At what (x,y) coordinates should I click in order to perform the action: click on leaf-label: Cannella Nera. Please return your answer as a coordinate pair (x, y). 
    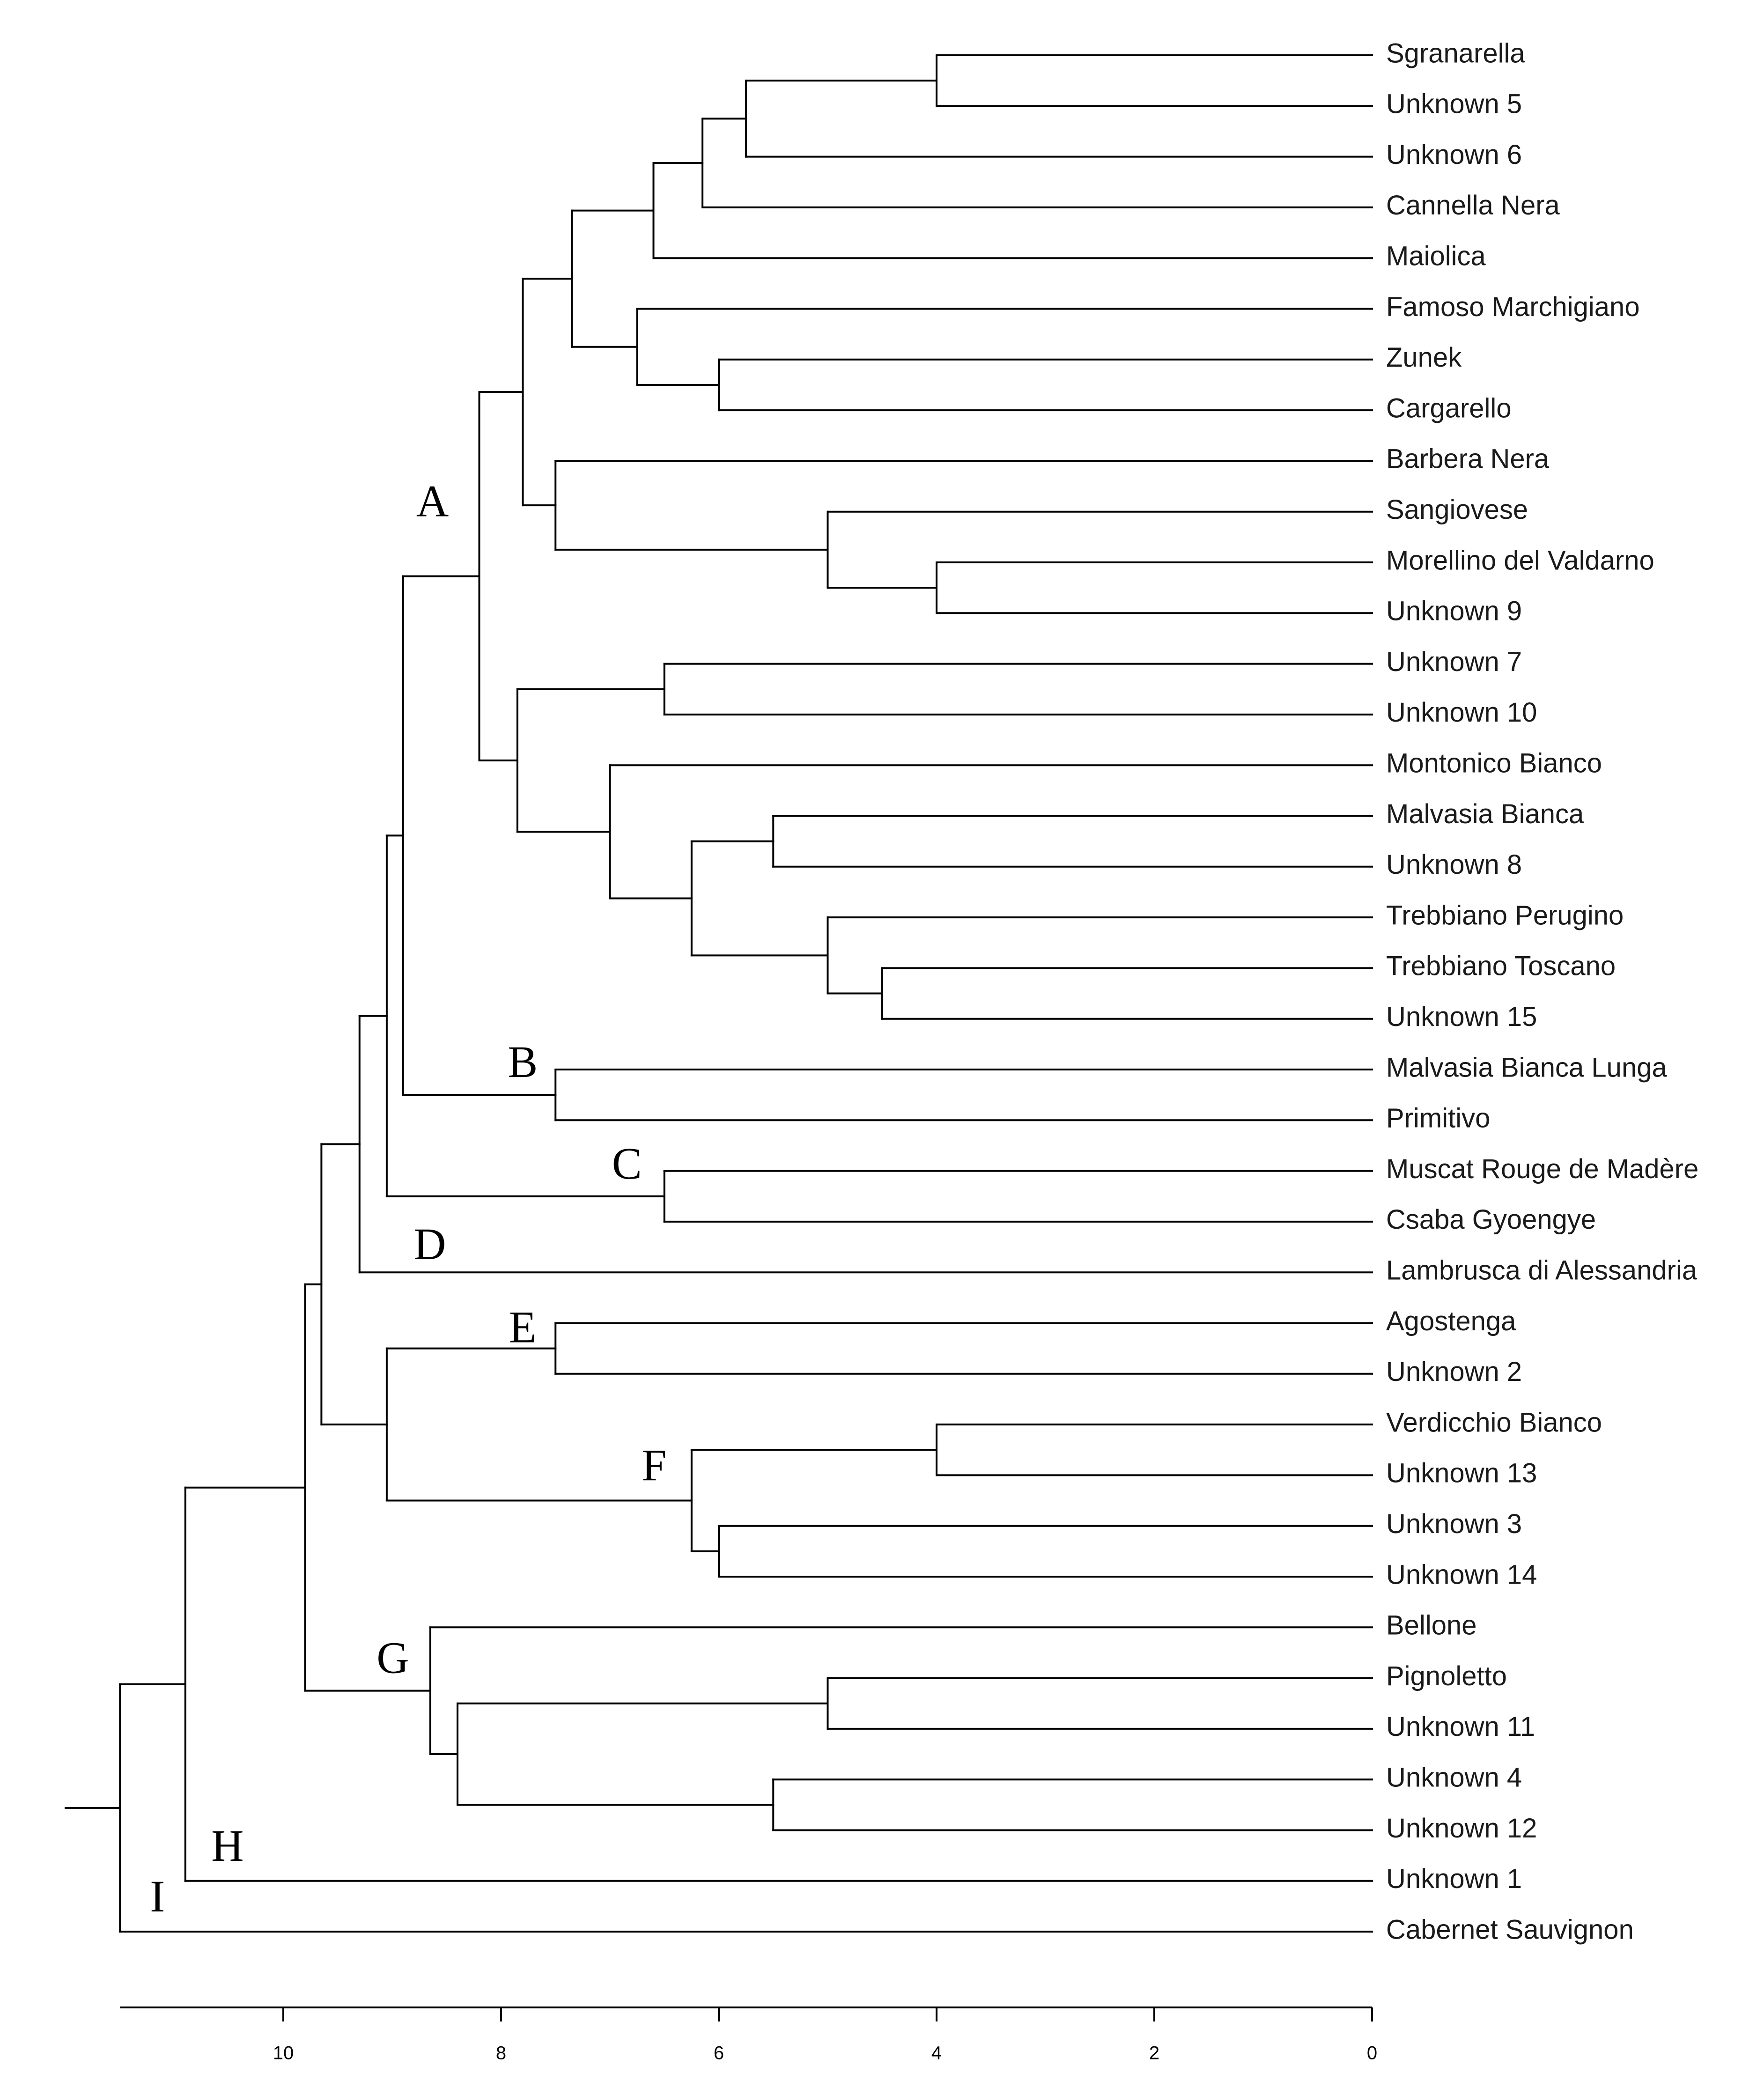
    Looking at the image, I should click on (1473, 205).